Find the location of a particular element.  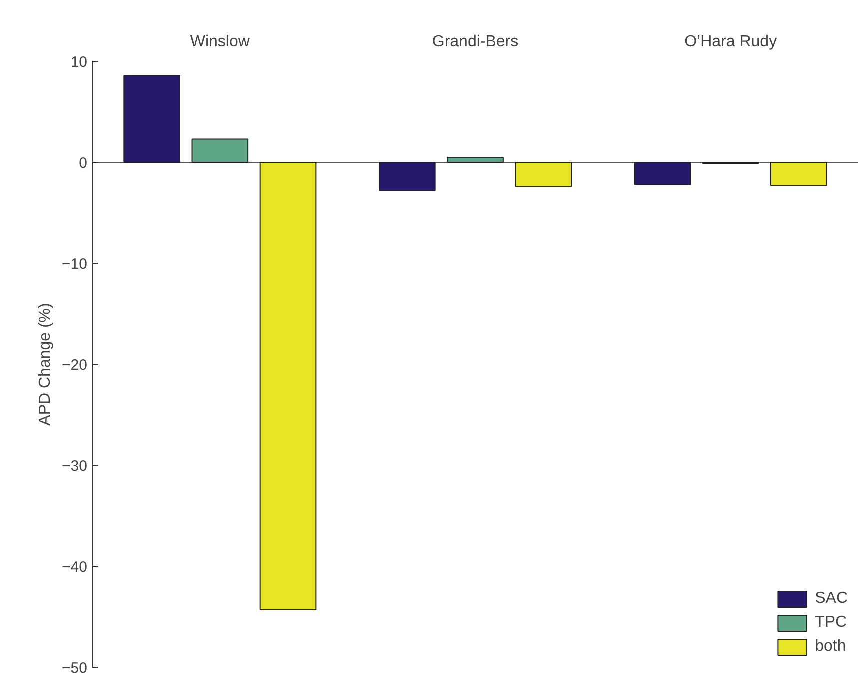

legend-label: both is located at coordinates (830, 647).